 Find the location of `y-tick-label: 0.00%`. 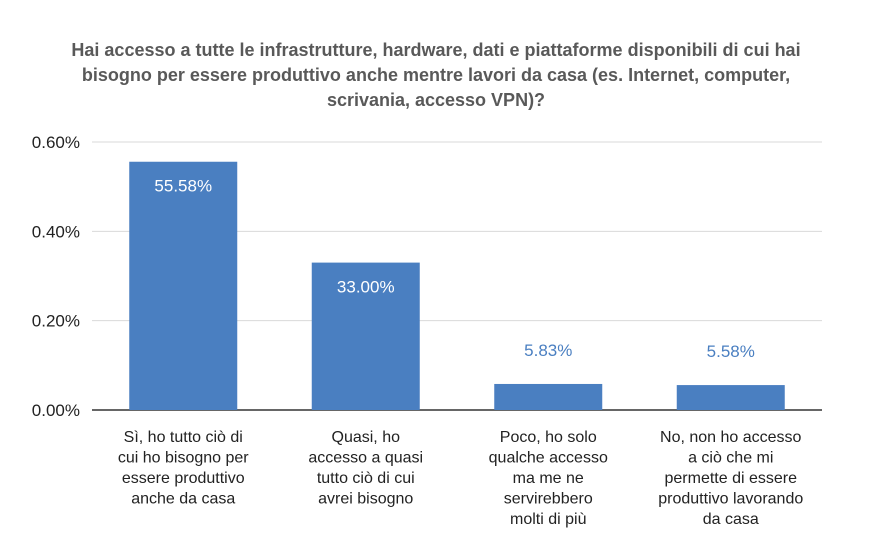

y-tick-label: 0.00% is located at coordinates (56, 410).